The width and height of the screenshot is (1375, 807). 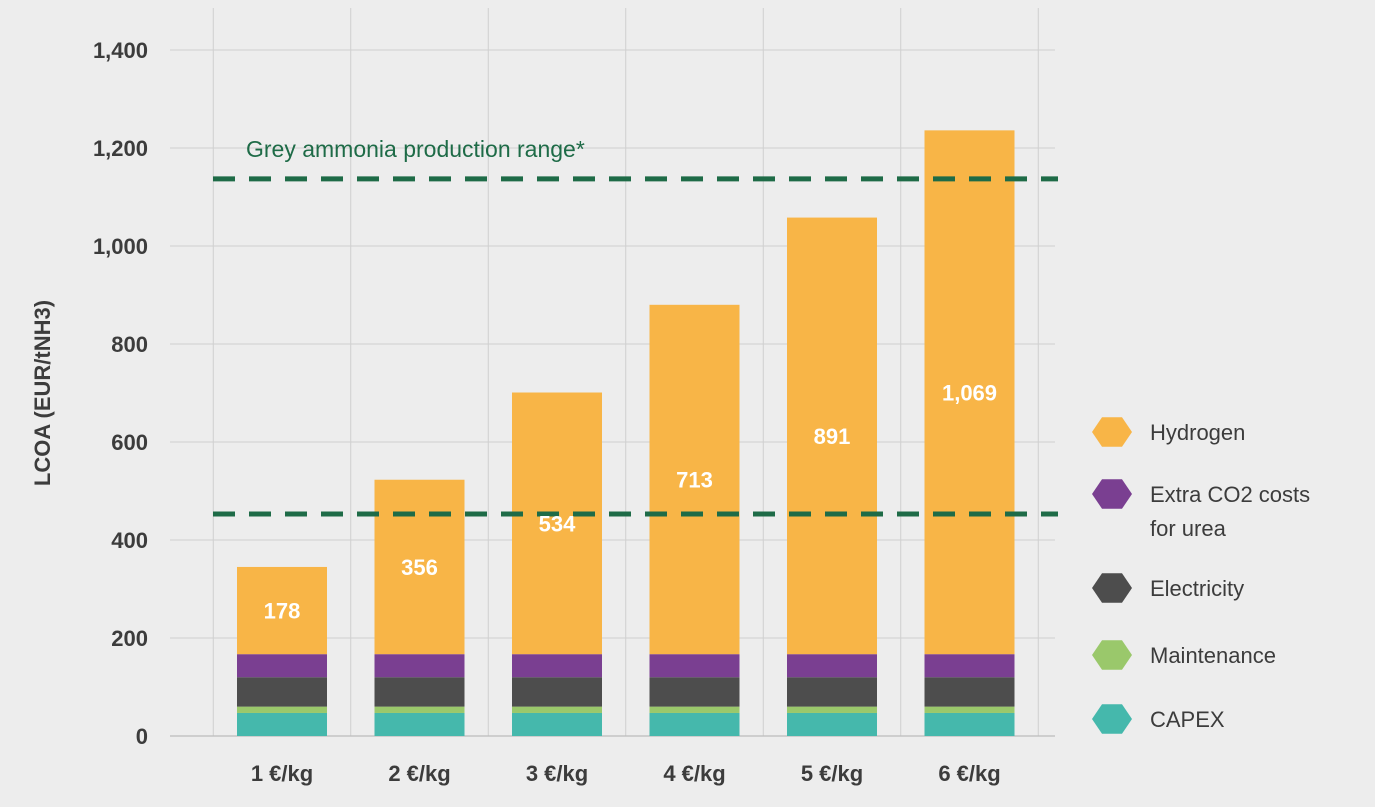 I want to click on x-category-label: 5 €/kg, so click(x=832, y=773).